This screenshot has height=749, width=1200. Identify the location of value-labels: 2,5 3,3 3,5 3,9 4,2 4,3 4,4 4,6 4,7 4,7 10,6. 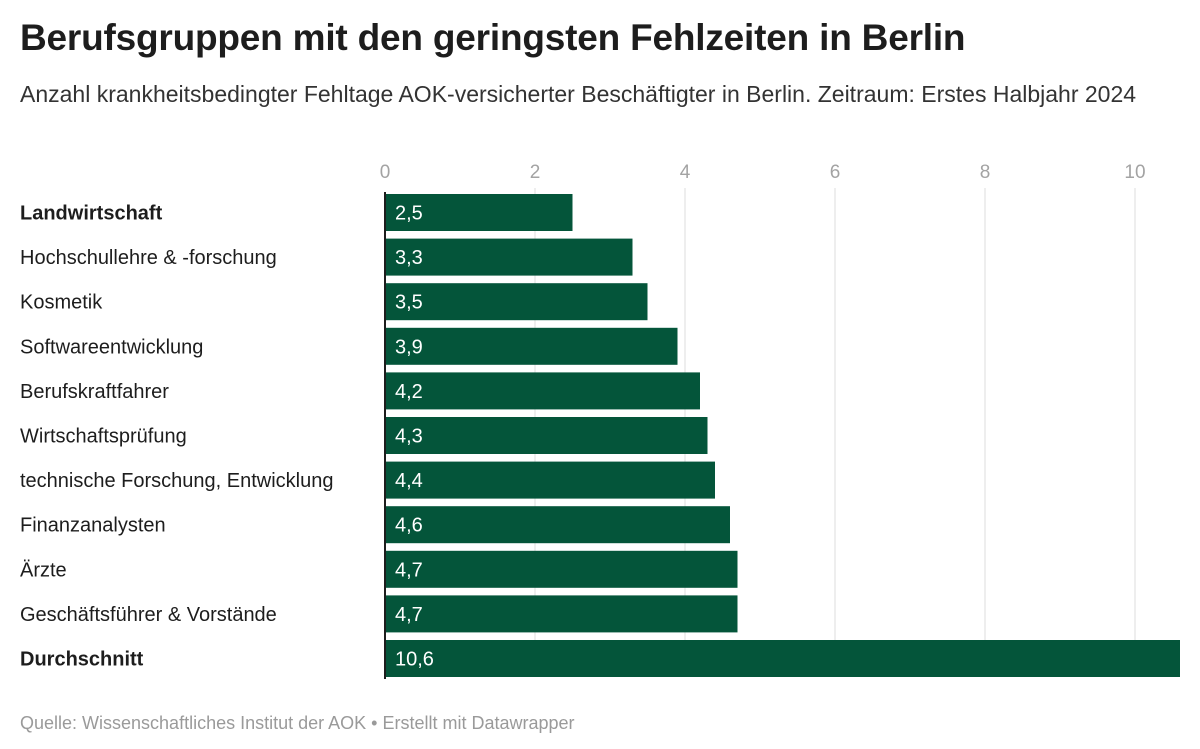
(414, 437).